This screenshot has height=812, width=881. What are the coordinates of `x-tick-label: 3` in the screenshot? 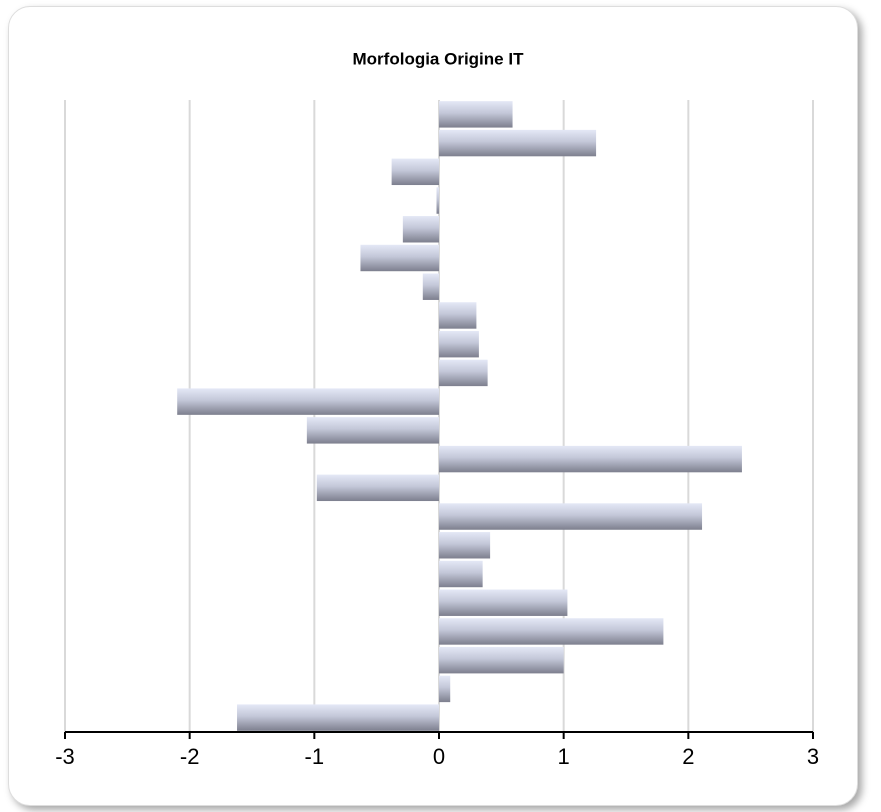 It's located at (813, 756).